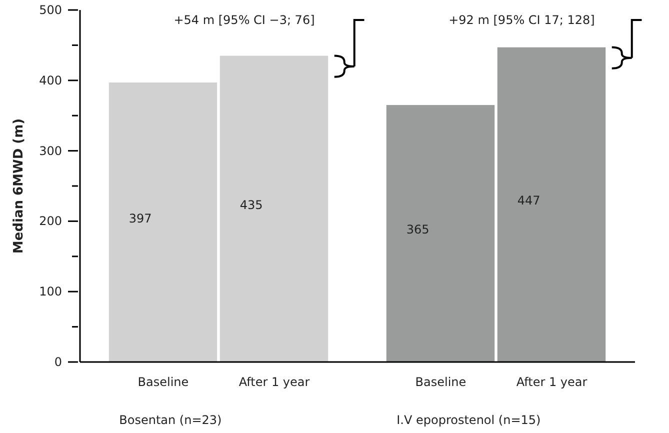  Describe the element at coordinates (19, 186) in the screenshot. I see `y-axis-title: Median 6MWD (m)` at that location.